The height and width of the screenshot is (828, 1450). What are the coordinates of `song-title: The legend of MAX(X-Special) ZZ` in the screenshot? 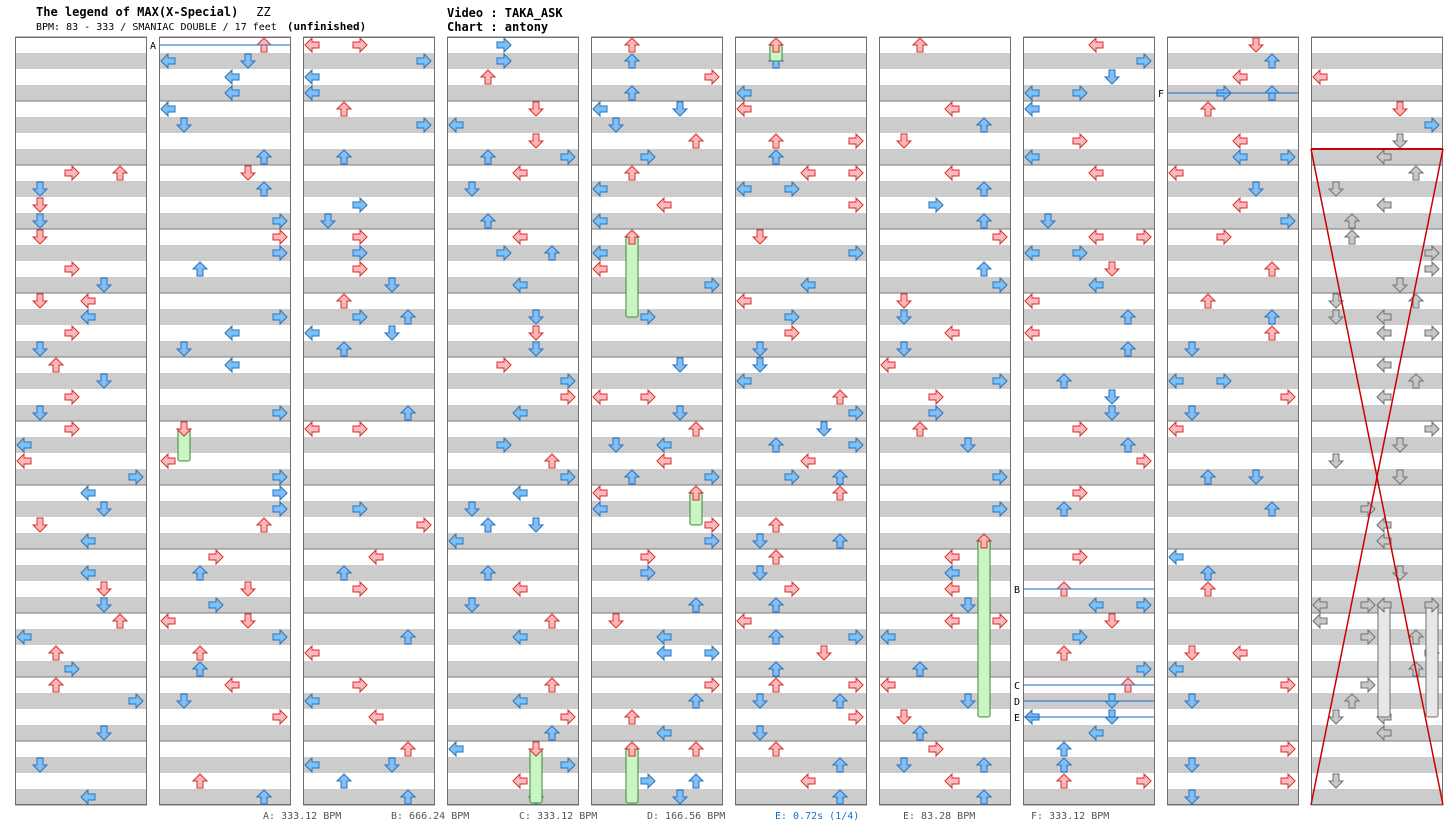 It's located at (153, 12).